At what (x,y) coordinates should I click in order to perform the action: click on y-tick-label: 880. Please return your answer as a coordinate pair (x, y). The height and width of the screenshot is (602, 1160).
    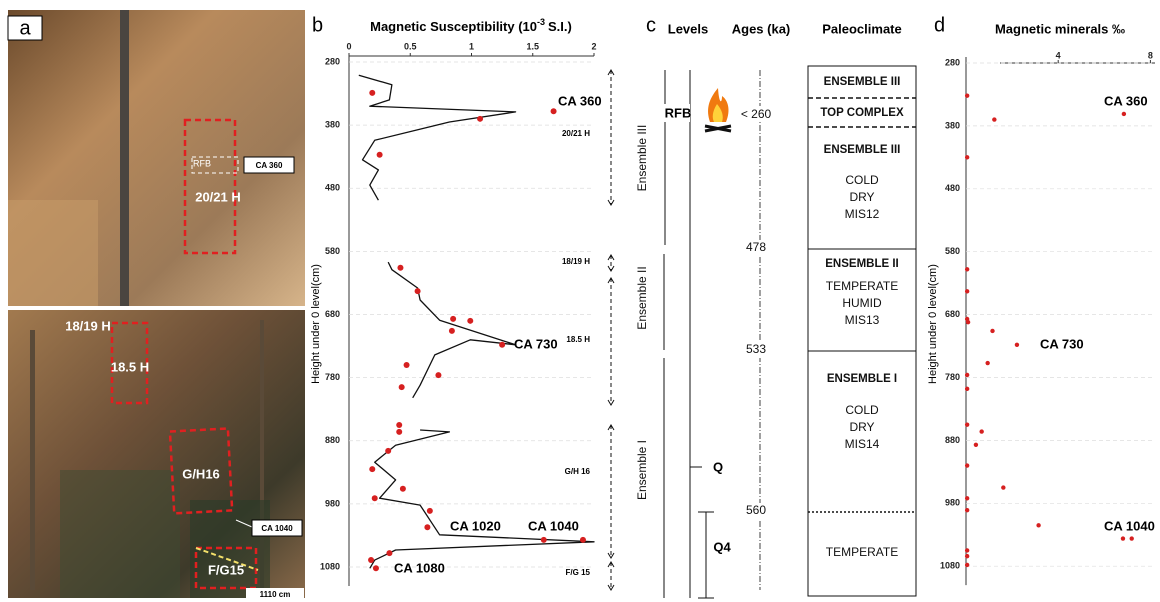
    Looking at the image, I should click on (332, 440).